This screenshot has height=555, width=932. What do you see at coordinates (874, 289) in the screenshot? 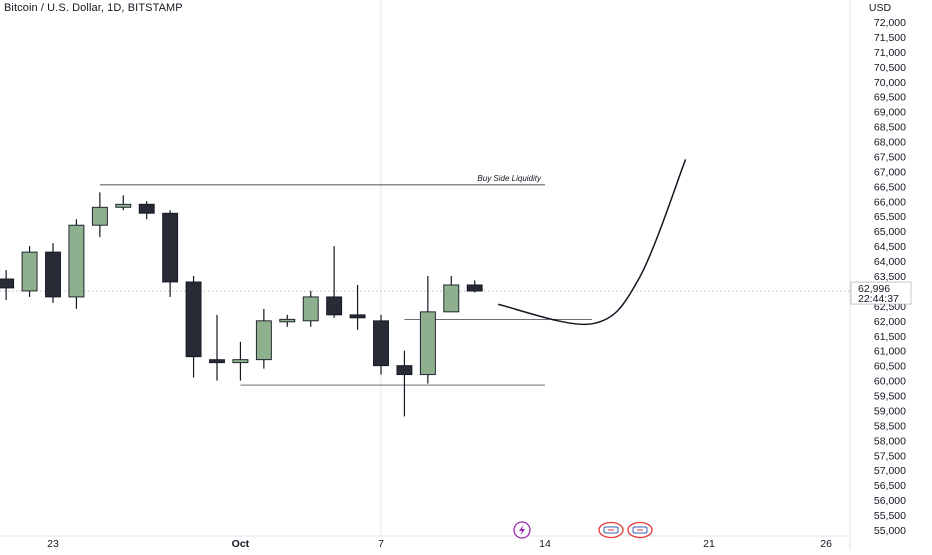
I see `last-price-value: 62,996` at bounding box center [874, 289].